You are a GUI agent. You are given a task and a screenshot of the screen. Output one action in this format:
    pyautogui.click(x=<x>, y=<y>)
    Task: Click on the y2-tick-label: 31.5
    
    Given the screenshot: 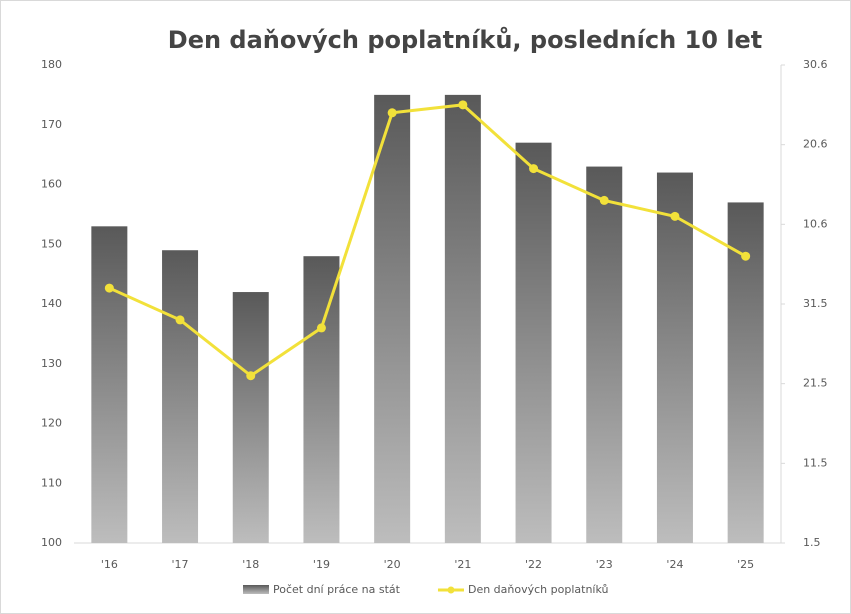 What is the action you would take?
    pyautogui.click(x=815, y=303)
    